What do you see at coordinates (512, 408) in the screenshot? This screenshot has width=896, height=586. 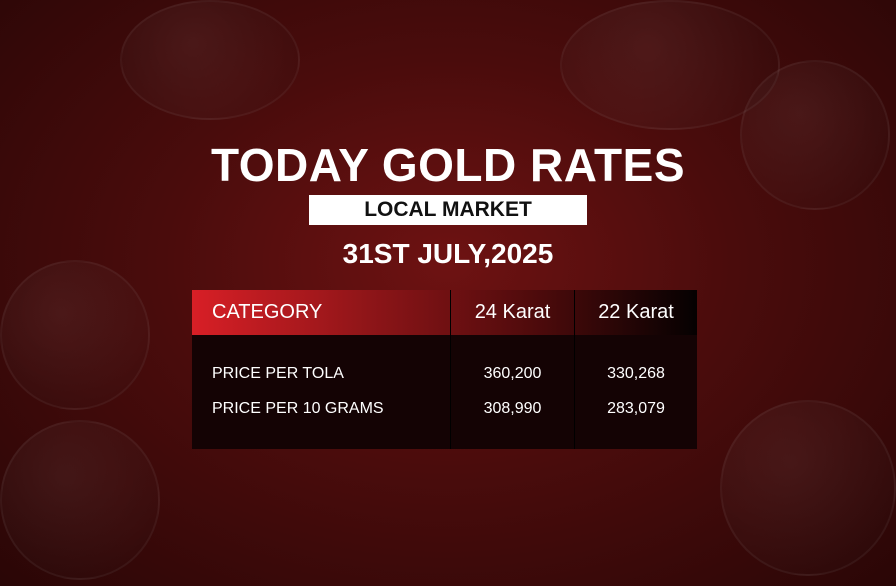 I see `price-24-karat: 308,990` at bounding box center [512, 408].